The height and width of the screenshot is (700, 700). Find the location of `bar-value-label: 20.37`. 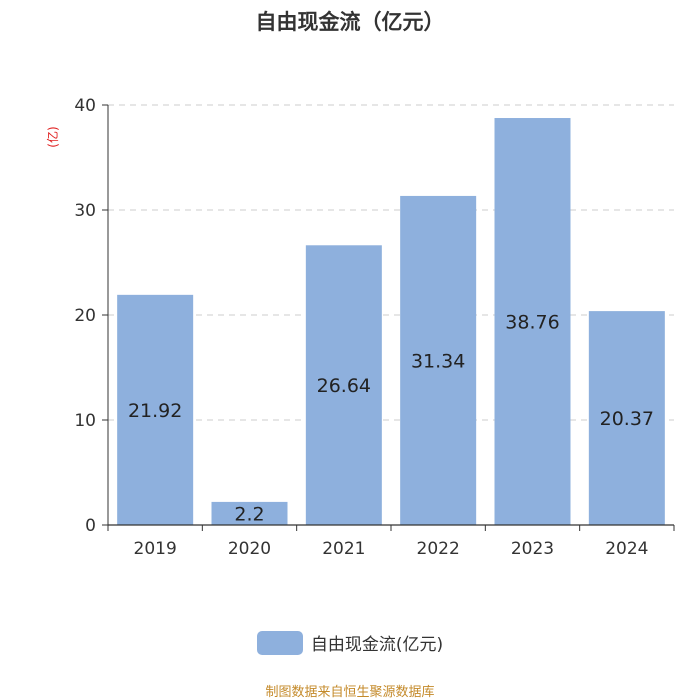

bar-value-label: 20.37 is located at coordinates (627, 419).